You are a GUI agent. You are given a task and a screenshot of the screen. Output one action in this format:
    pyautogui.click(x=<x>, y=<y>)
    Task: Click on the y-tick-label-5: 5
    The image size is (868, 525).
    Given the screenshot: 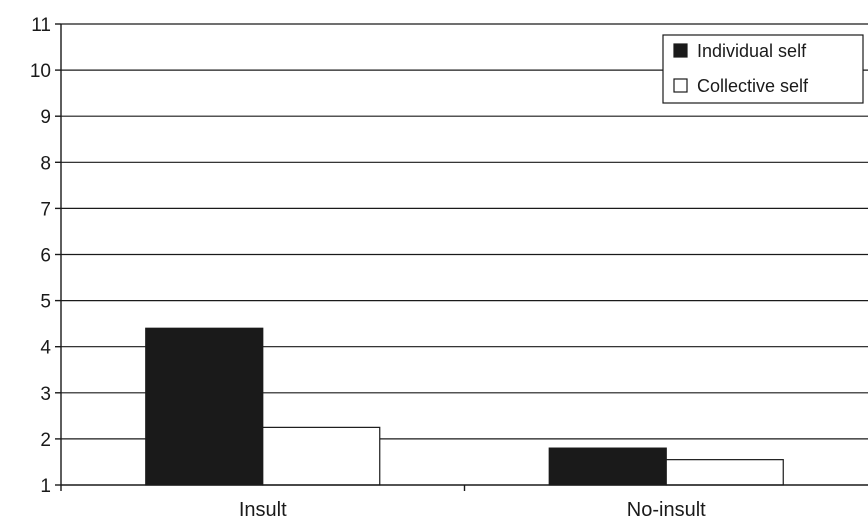 What is the action you would take?
    pyautogui.click(x=45, y=302)
    